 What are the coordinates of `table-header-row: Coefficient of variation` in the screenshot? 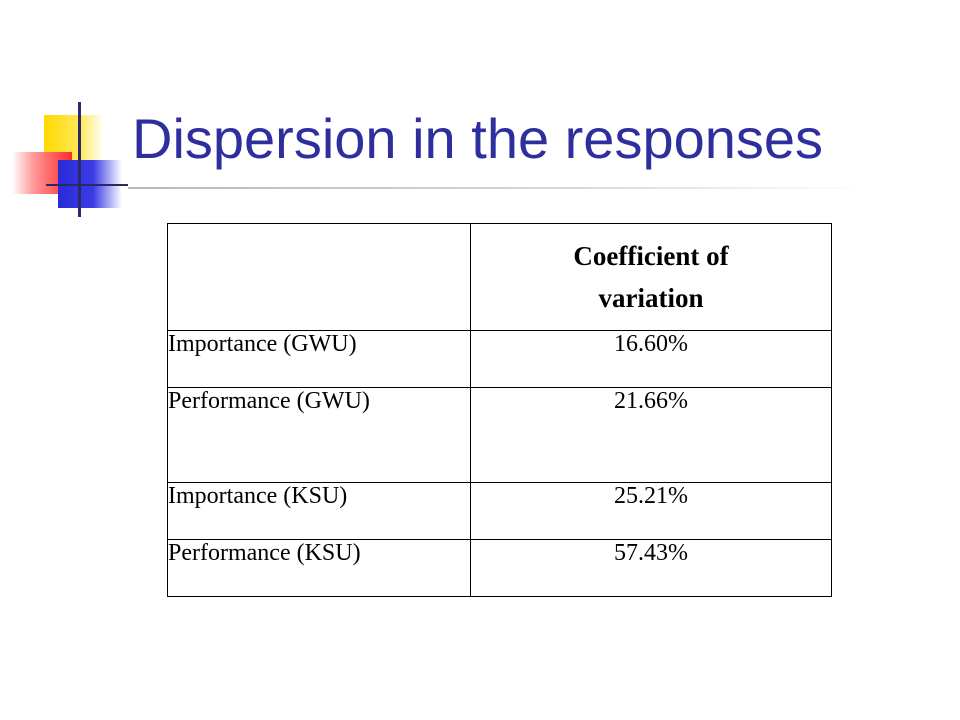 It's located at (499, 277).